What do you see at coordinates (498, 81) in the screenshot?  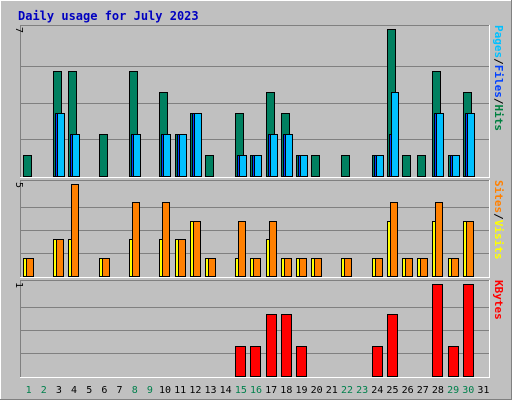 I see `hits-side-label-part: Files` at bounding box center [498, 81].